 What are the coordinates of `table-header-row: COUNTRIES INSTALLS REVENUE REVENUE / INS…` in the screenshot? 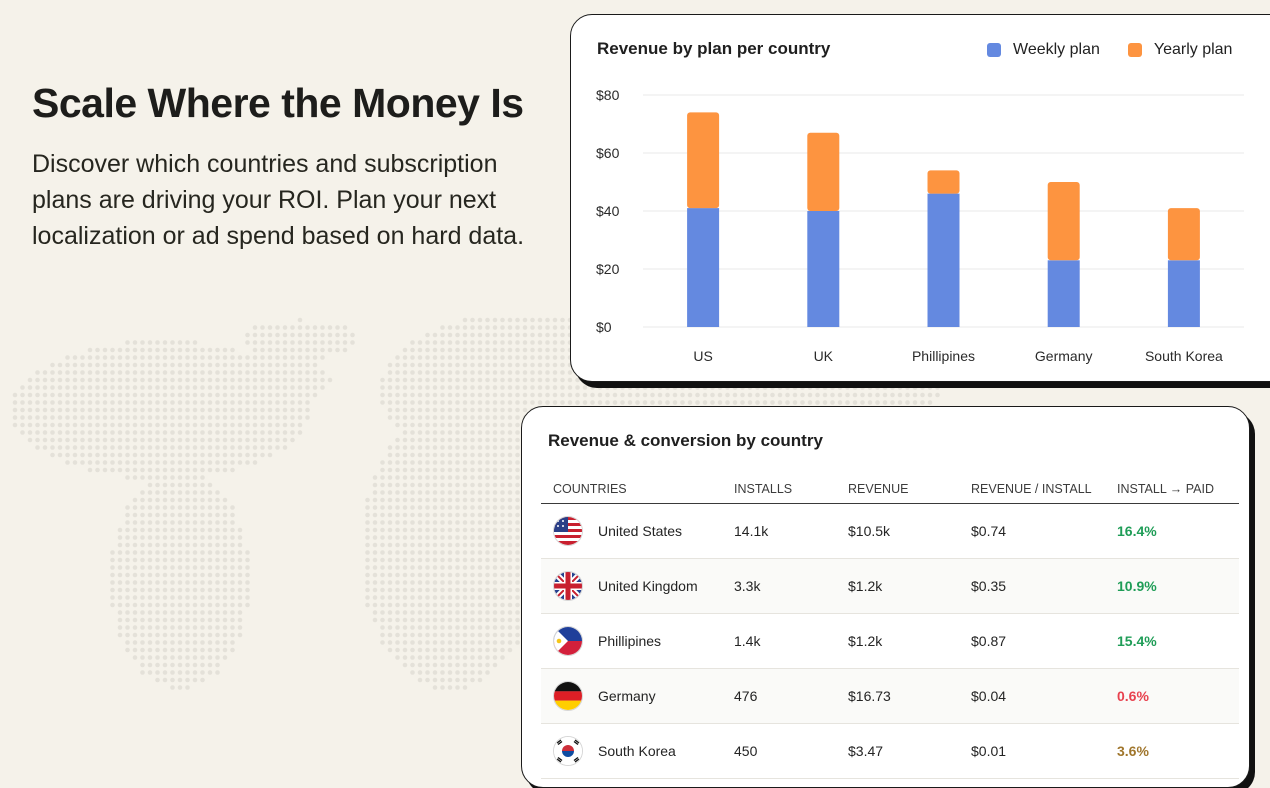 It's located at (890, 489).